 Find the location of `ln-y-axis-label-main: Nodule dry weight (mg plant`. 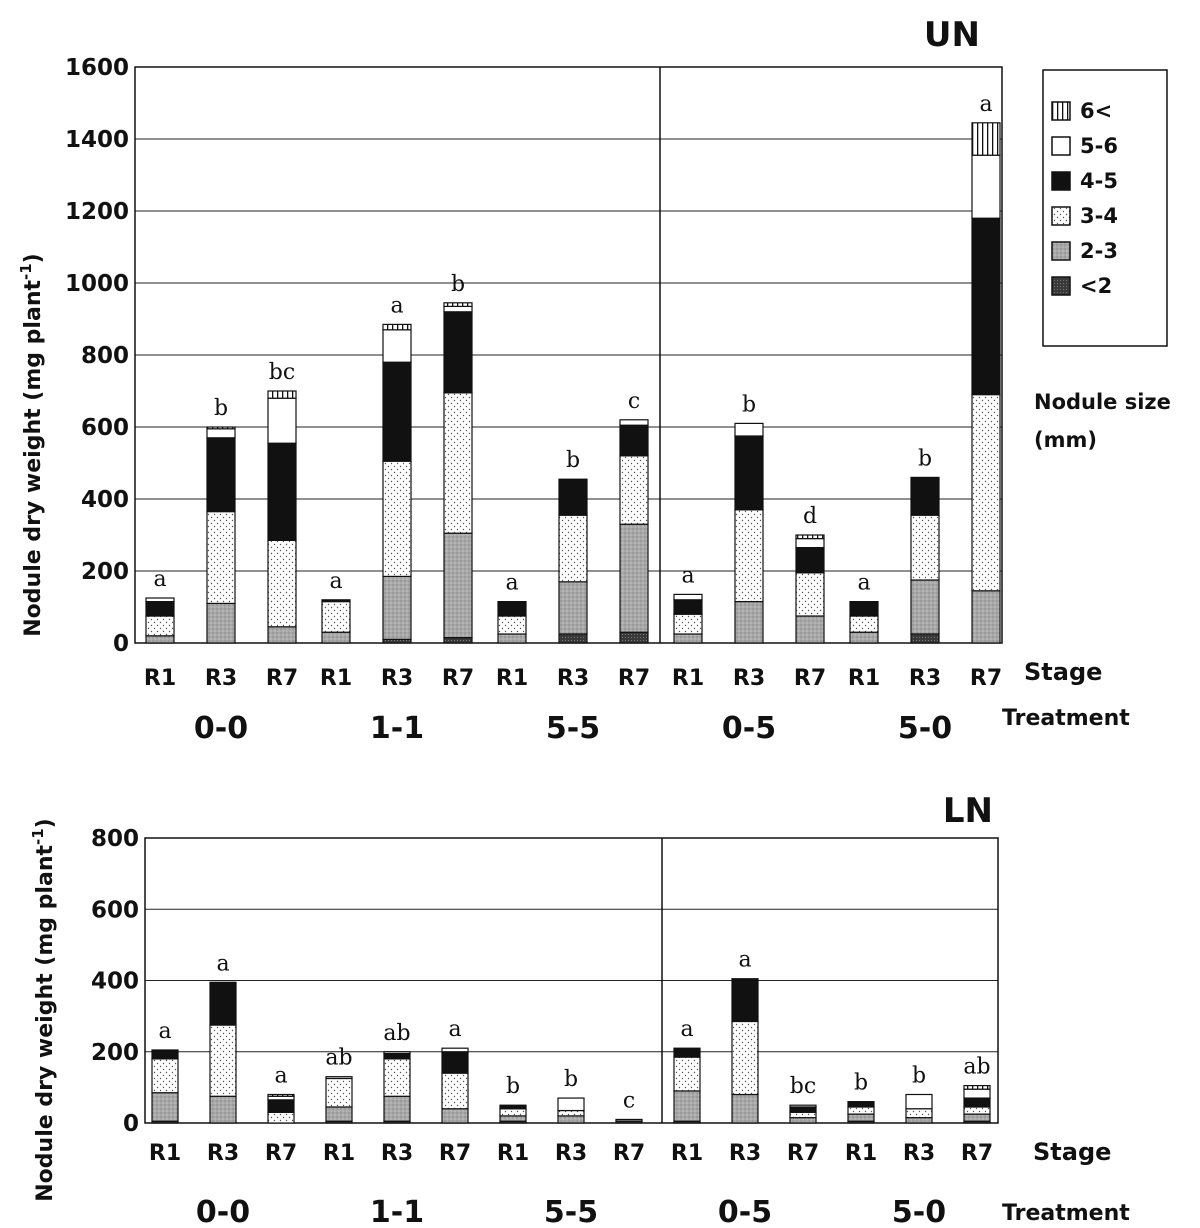

ln-y-axis-label-main: Nodule dry weight (mg plant is located at coordinates (45, 1023).